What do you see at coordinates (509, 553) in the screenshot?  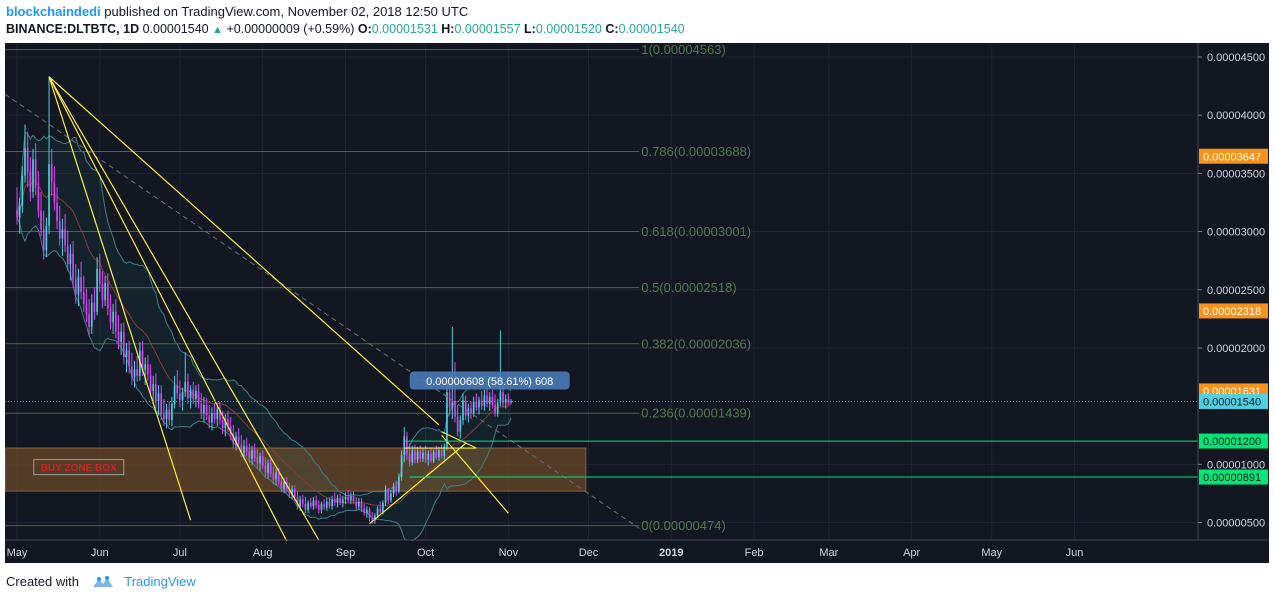 I see `time-tick-label: Nov` at bounding box center [509, 553].